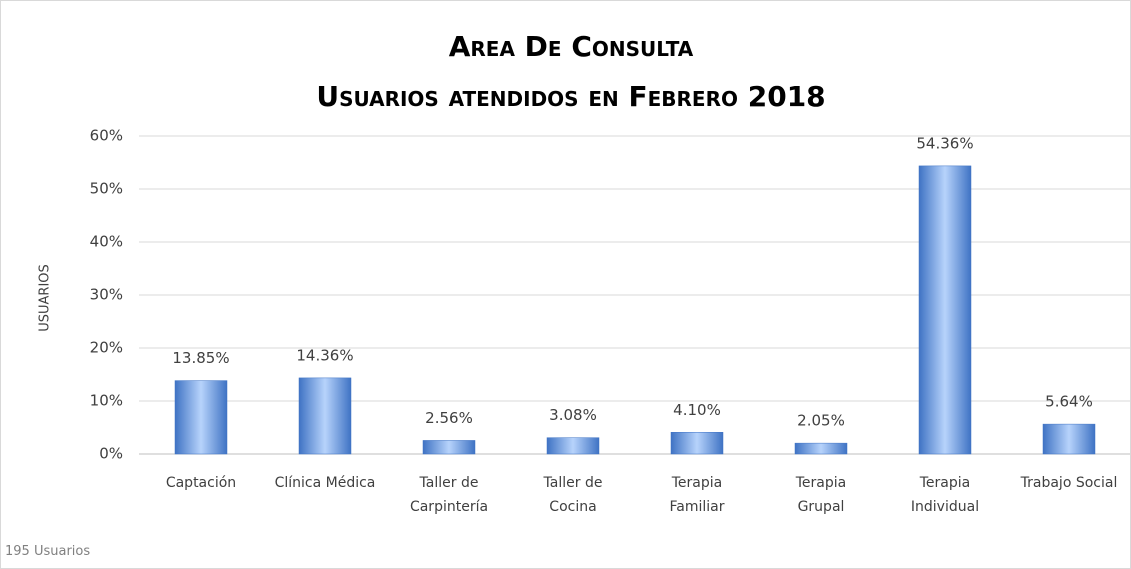  What do you see at coordinates (570, 96) in the screenshot?
I see `chart-subtitle: Usuarios atendidos en Febrero 2018` at bounding box center [570, 96].